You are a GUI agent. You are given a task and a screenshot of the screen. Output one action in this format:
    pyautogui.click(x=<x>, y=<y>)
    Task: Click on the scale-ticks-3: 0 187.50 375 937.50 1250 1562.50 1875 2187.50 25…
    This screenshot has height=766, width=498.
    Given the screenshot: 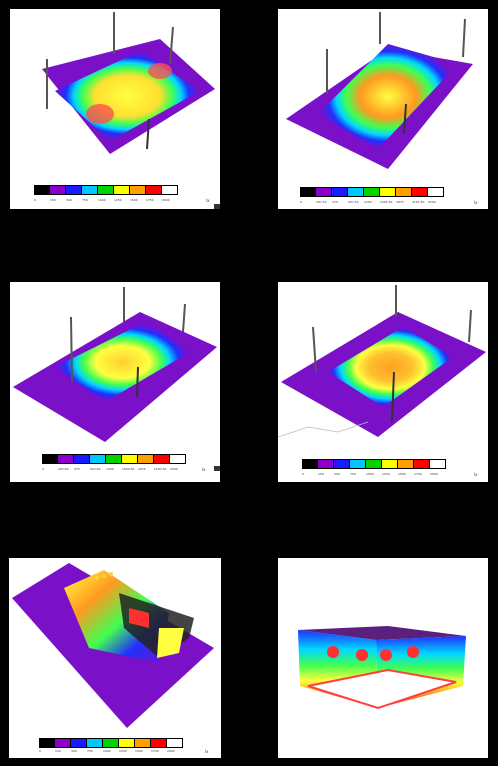 What is the action you would take?
    pyautogui.click(x=110, y=469)
    